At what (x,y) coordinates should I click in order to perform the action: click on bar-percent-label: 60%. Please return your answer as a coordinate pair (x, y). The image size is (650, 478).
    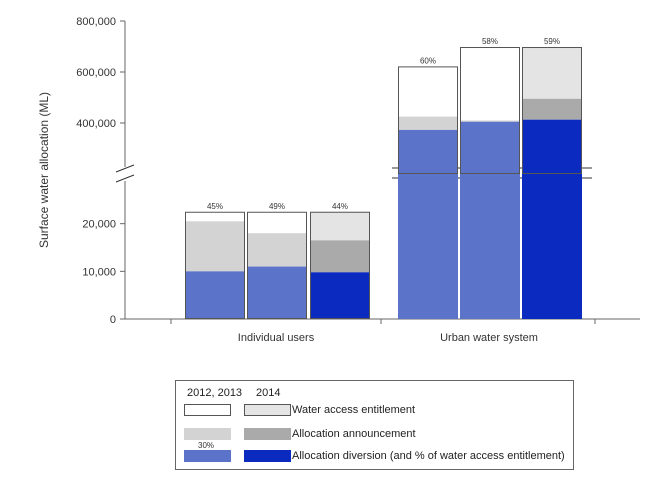
    Looking at the image, I should click on (428, 60).